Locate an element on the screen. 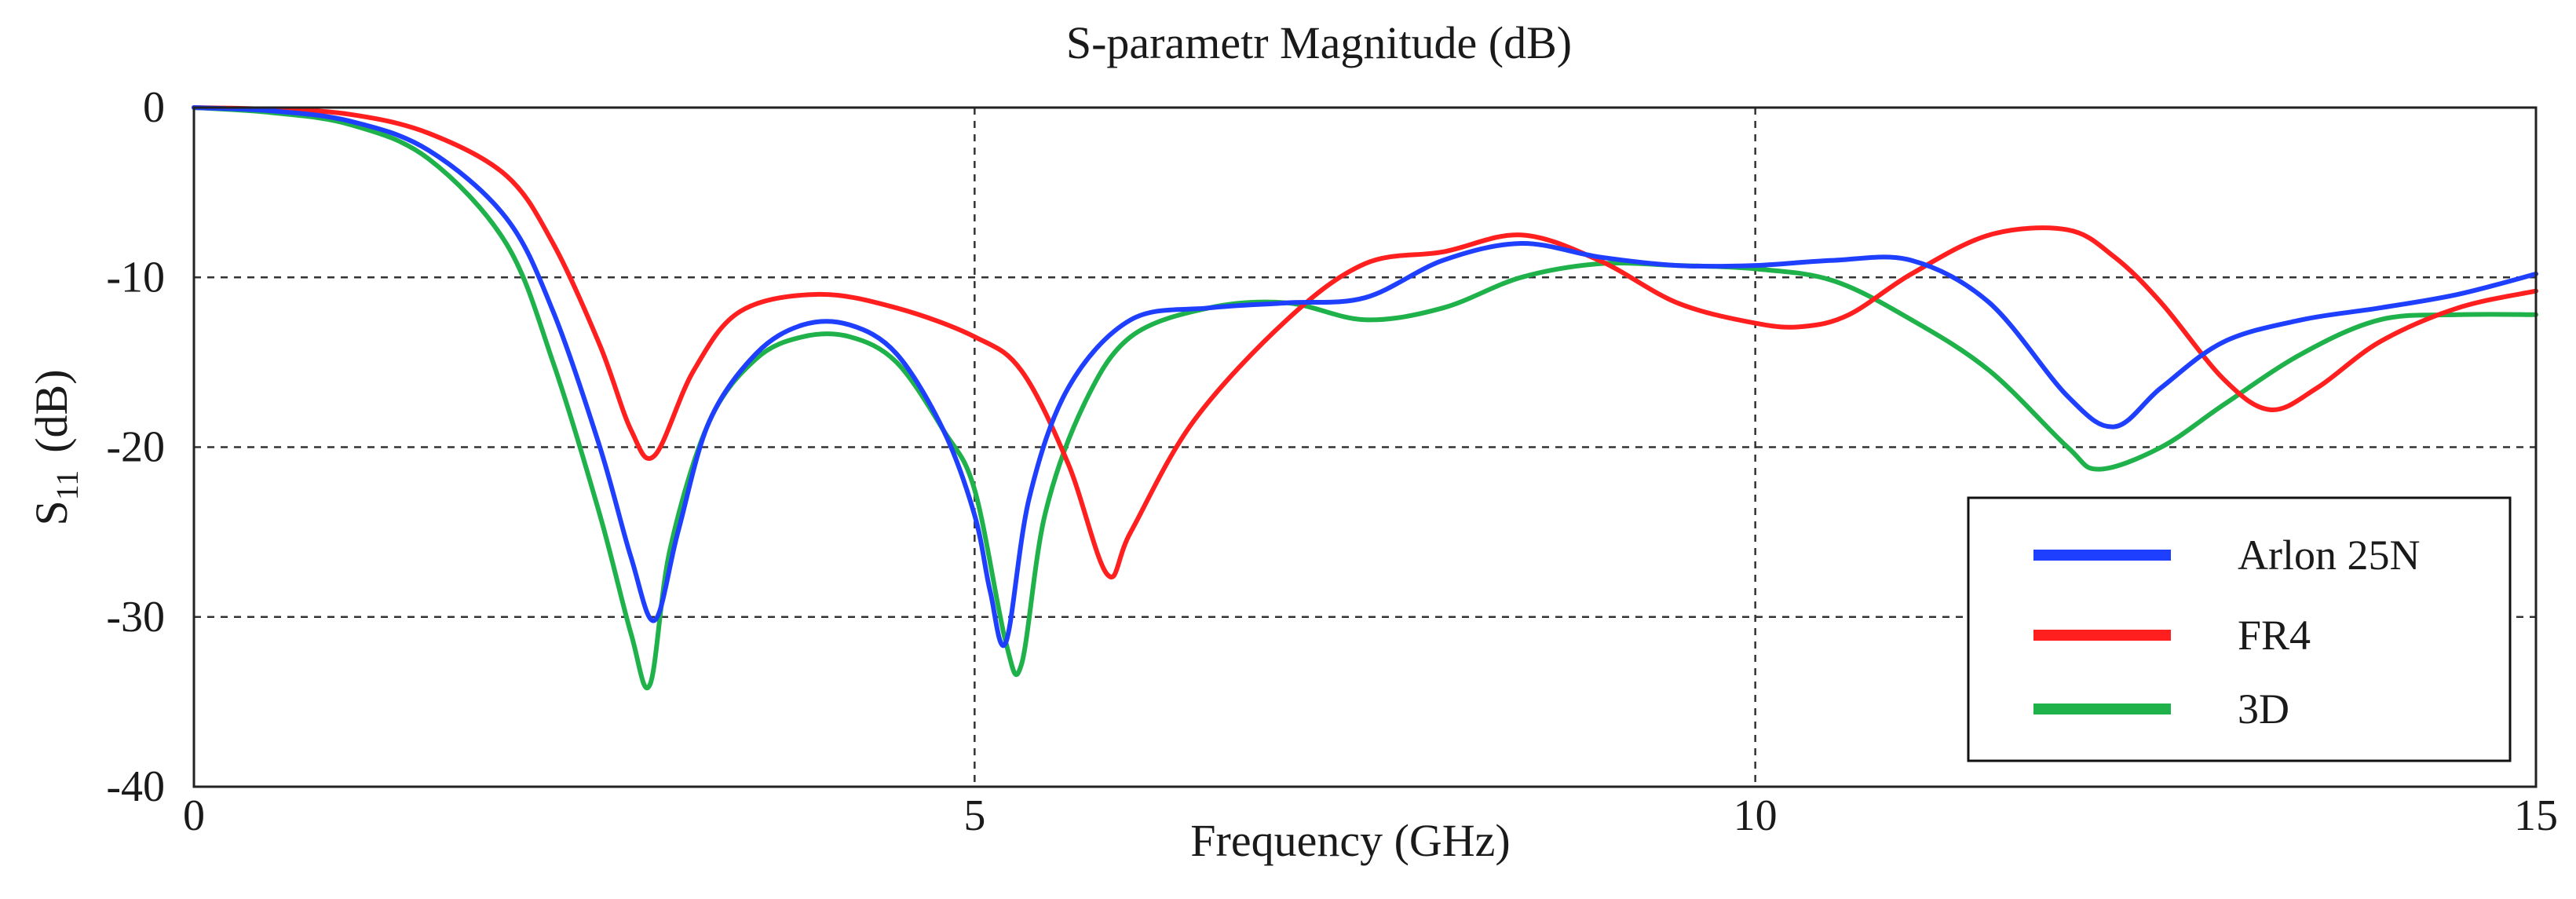 This screenshot has height=899, width=2576. svg-text:S11(dB): S11 (dB) is located at coordinates (55, 447).